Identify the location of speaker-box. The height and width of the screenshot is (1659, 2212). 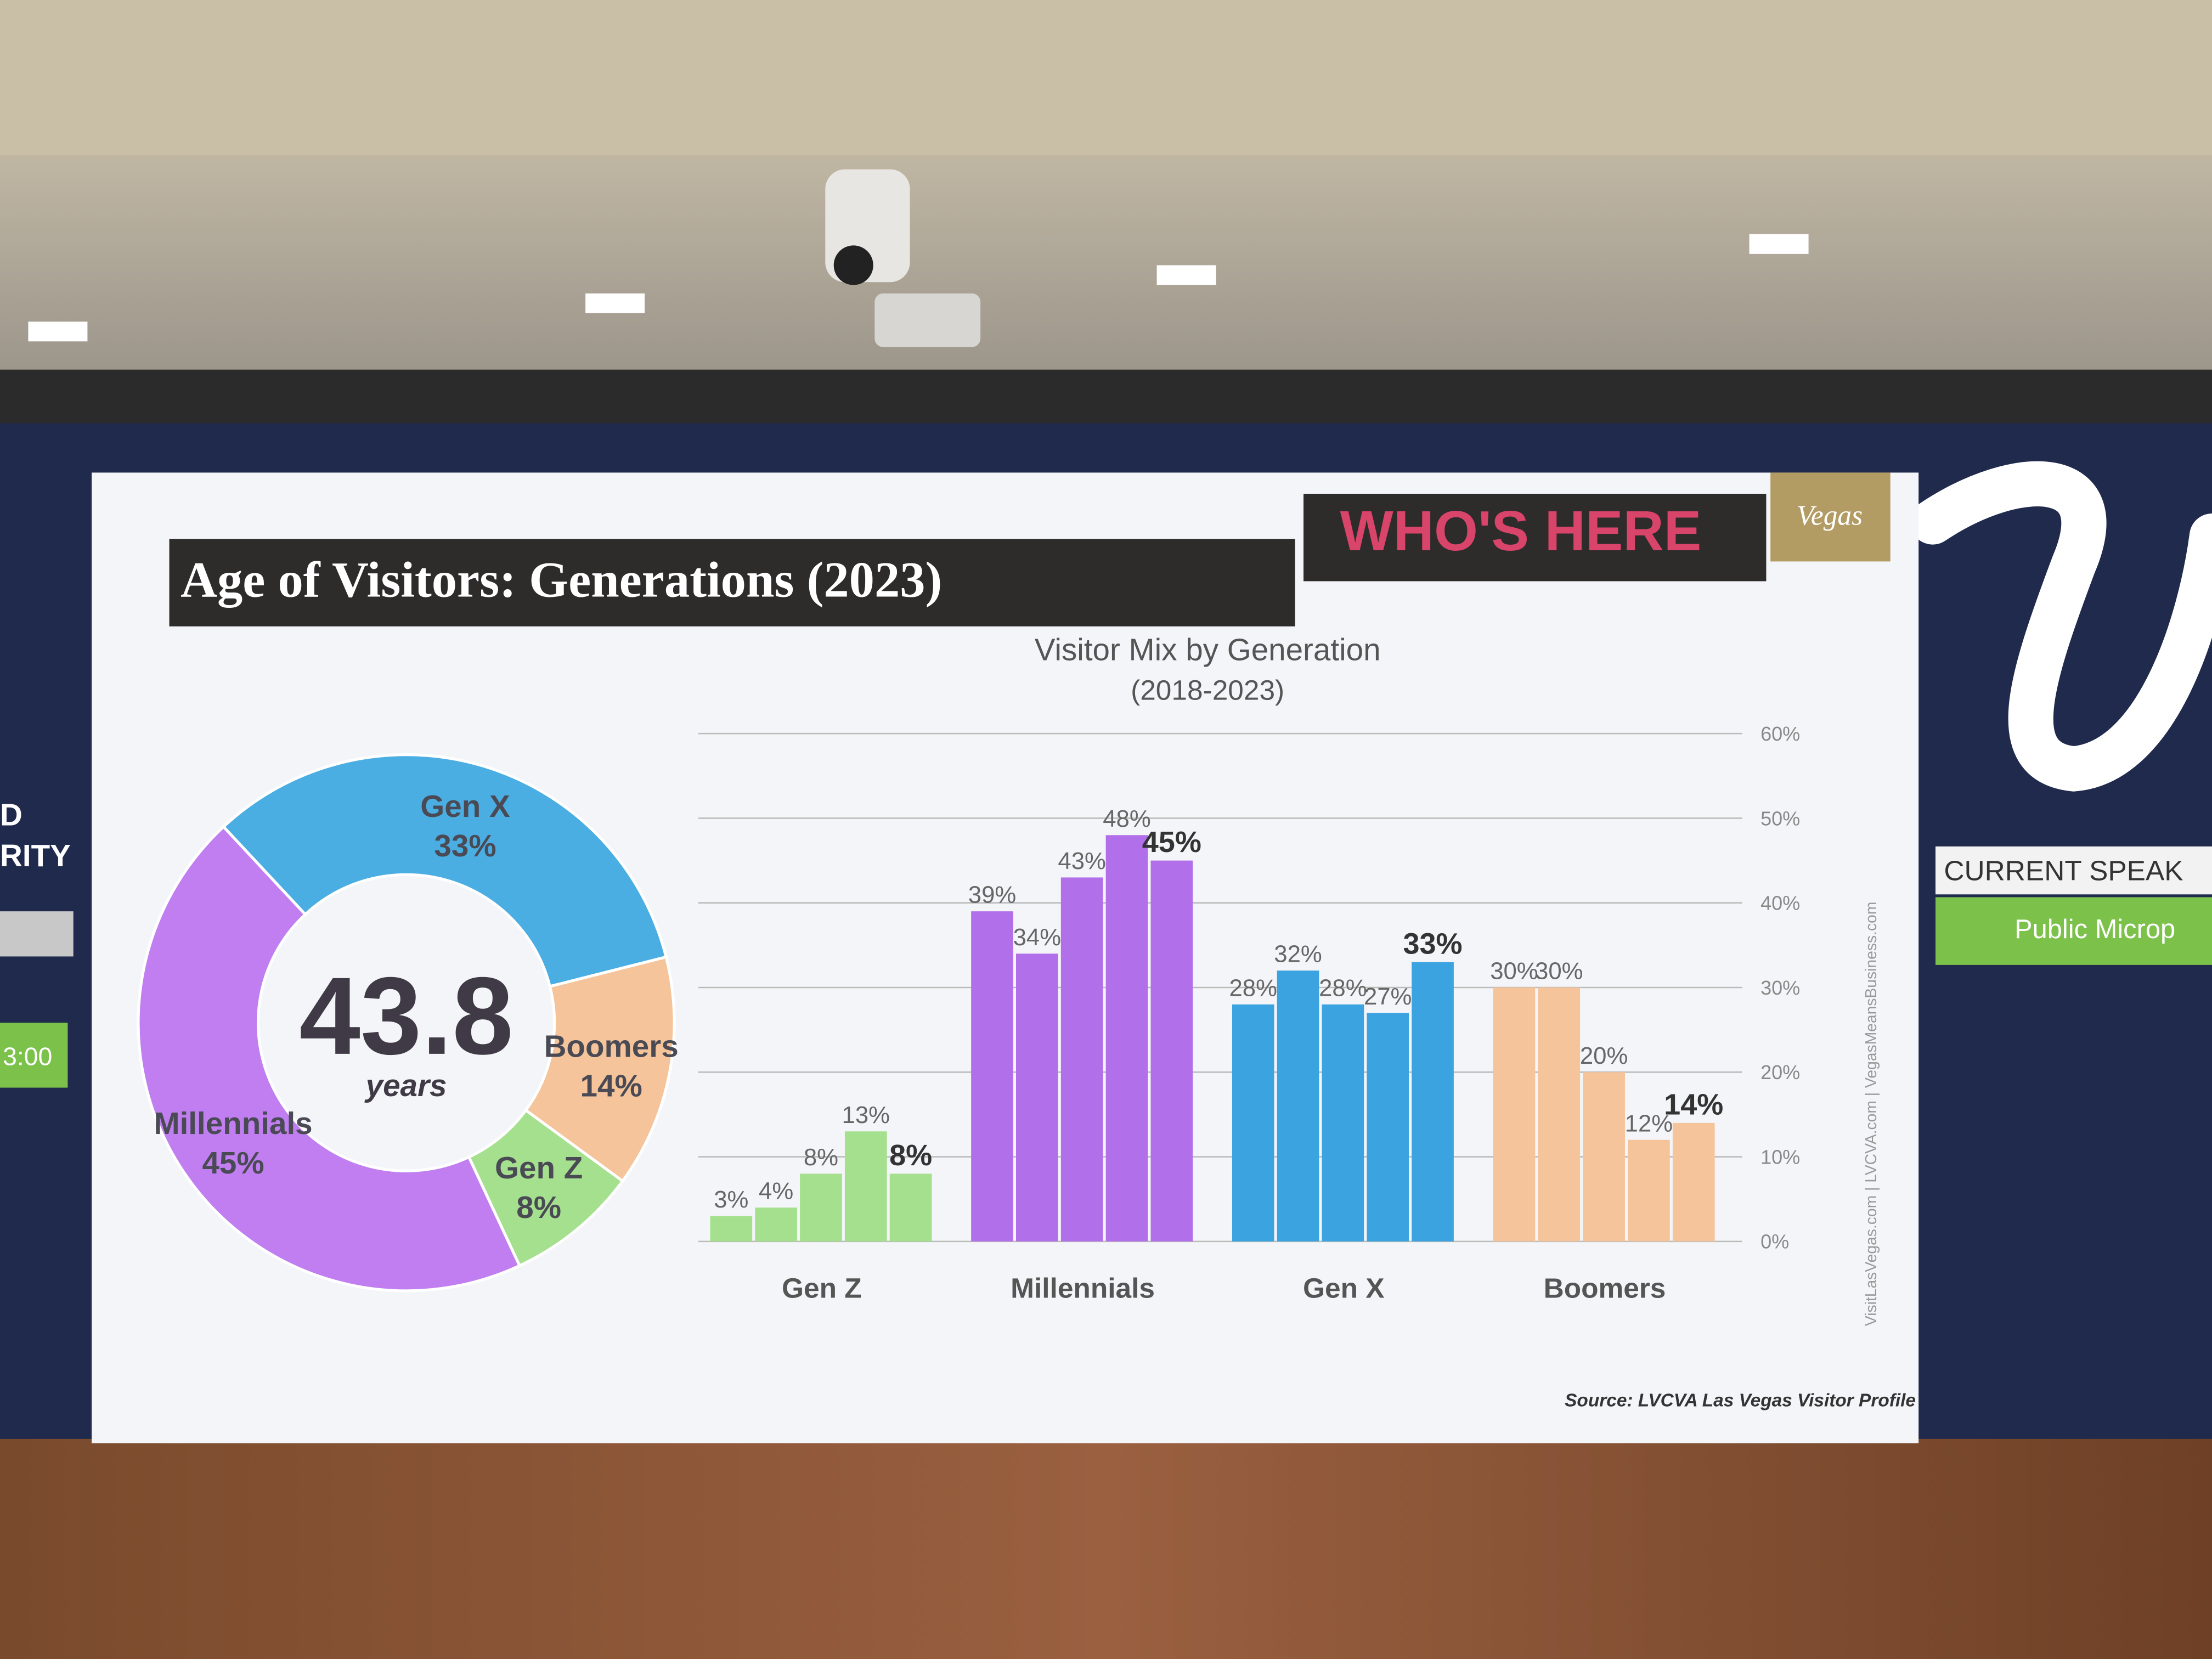
(2074, 871).